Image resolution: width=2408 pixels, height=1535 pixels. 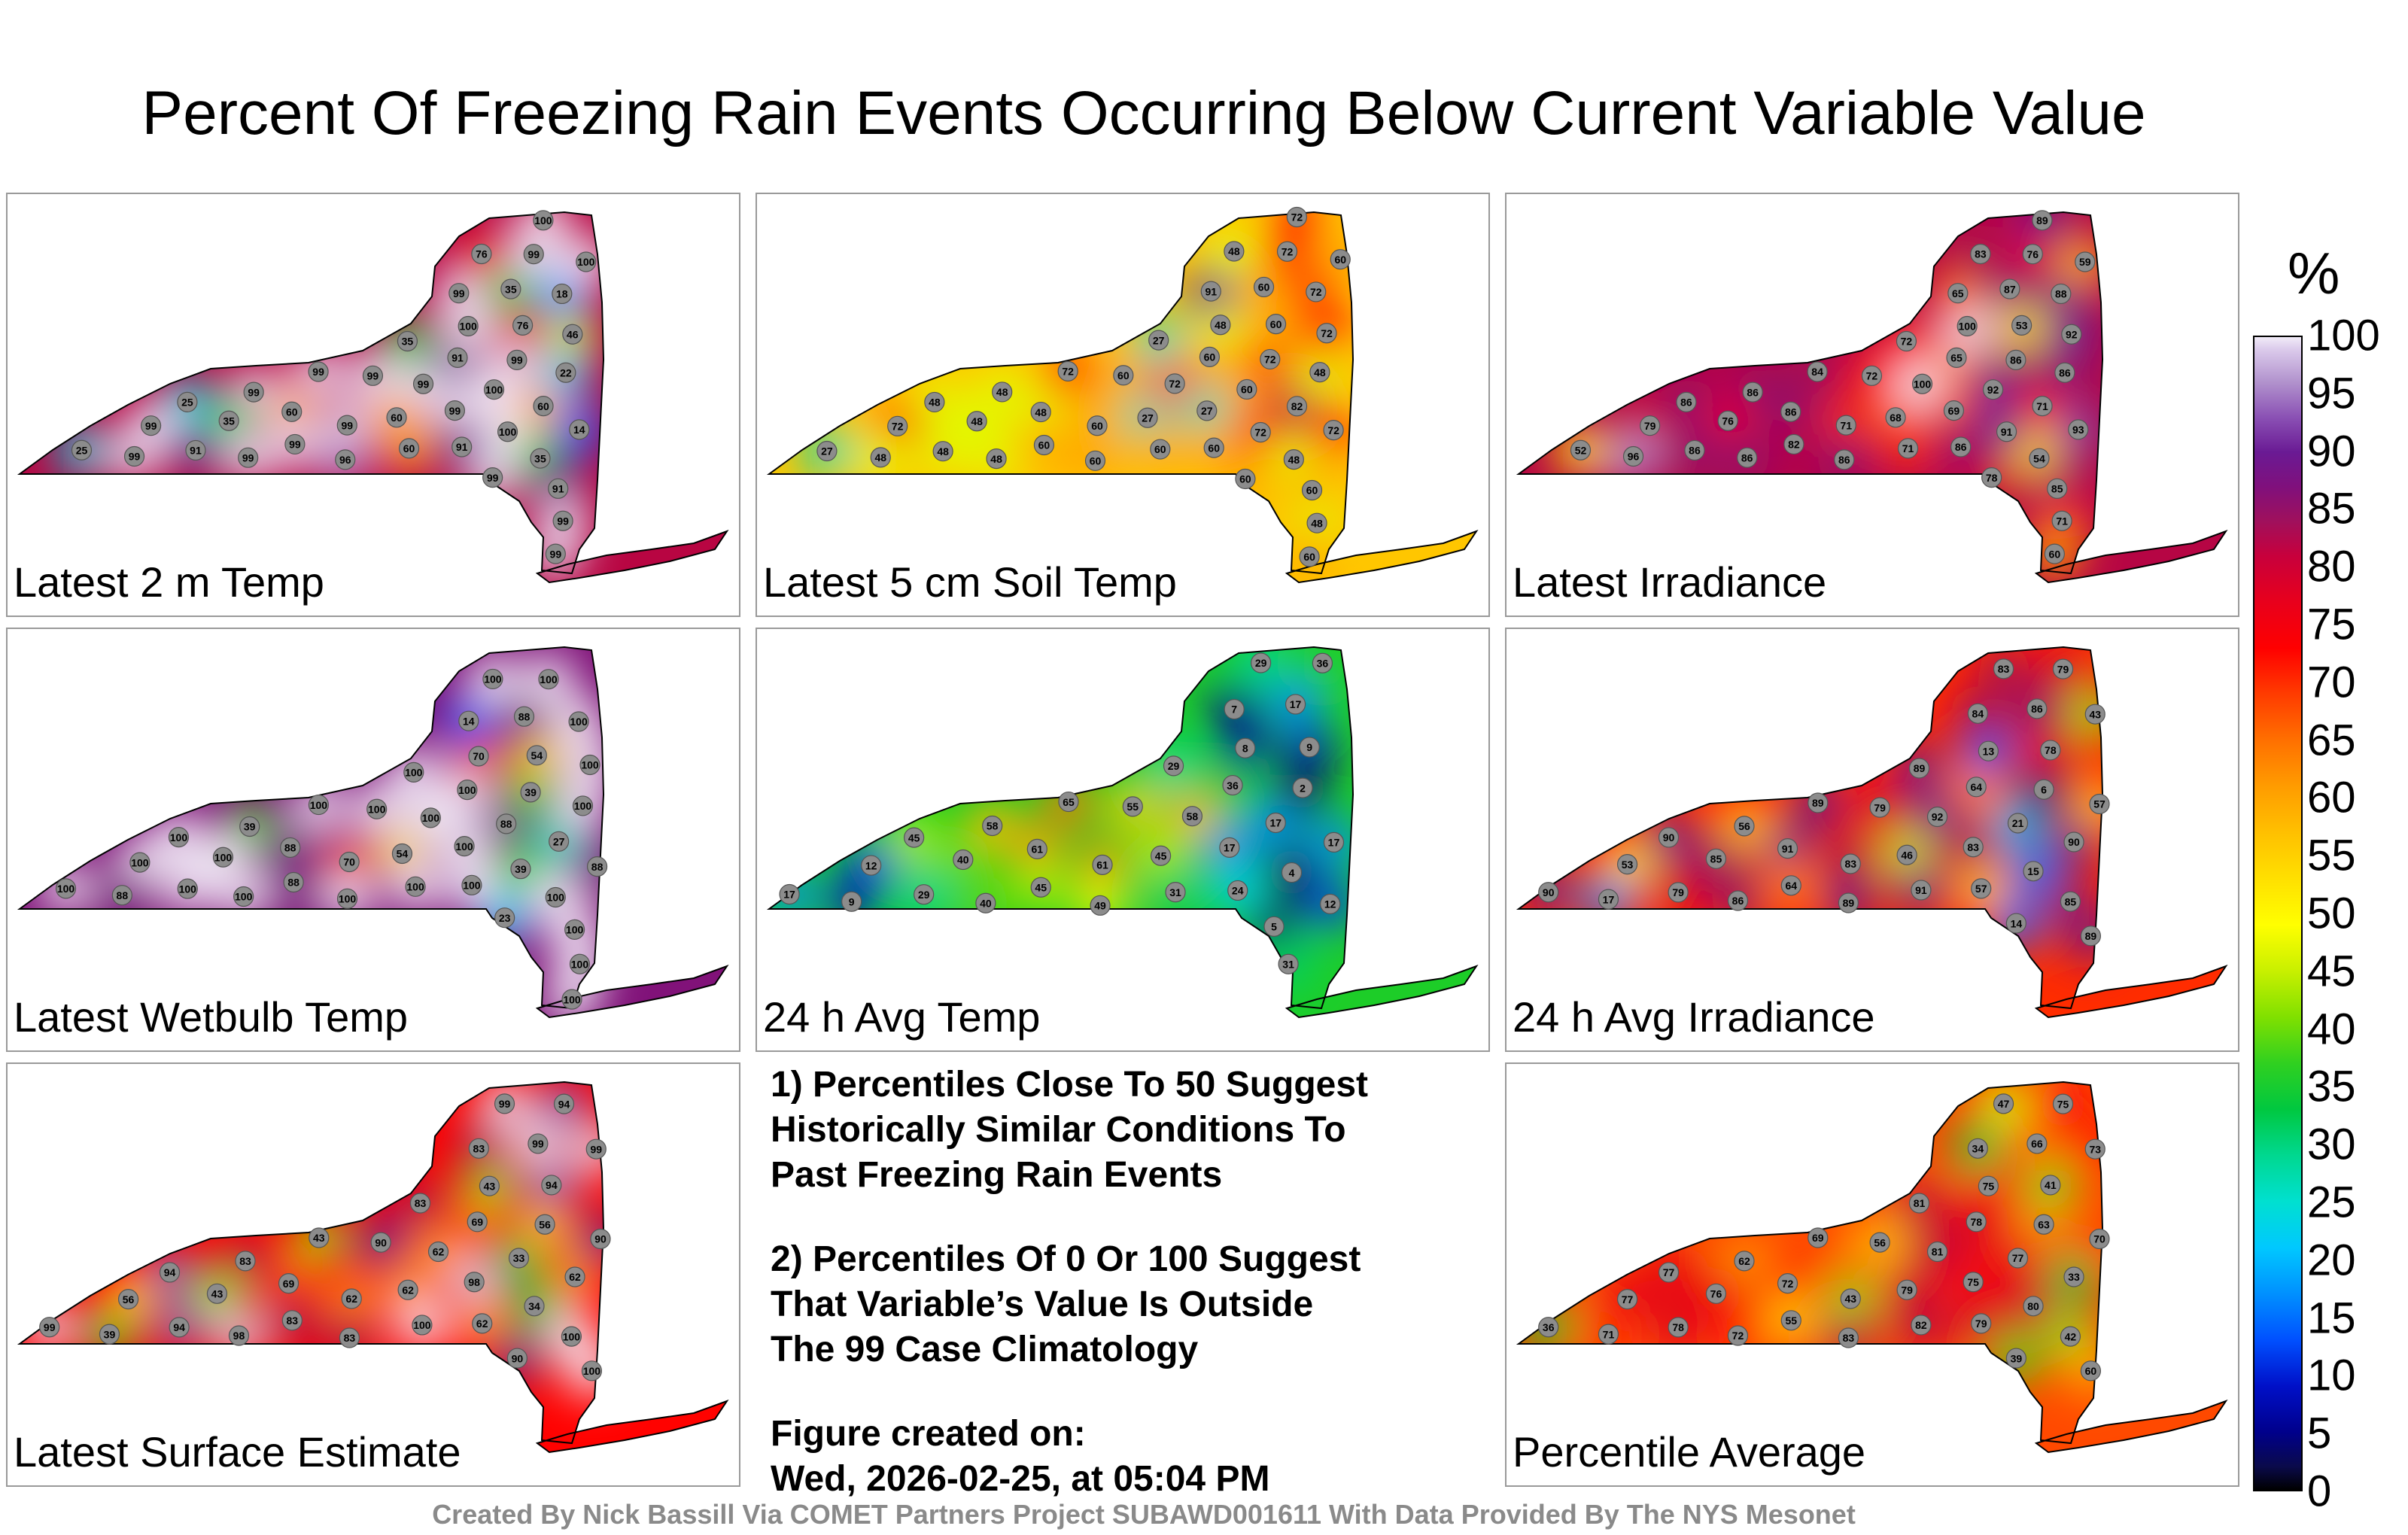 I want to click on state-outline, so click(x=1810, y=828).